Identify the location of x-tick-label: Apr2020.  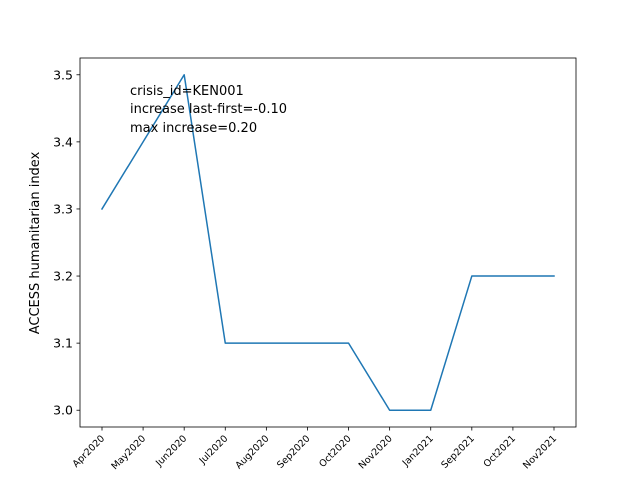
(89, 451).